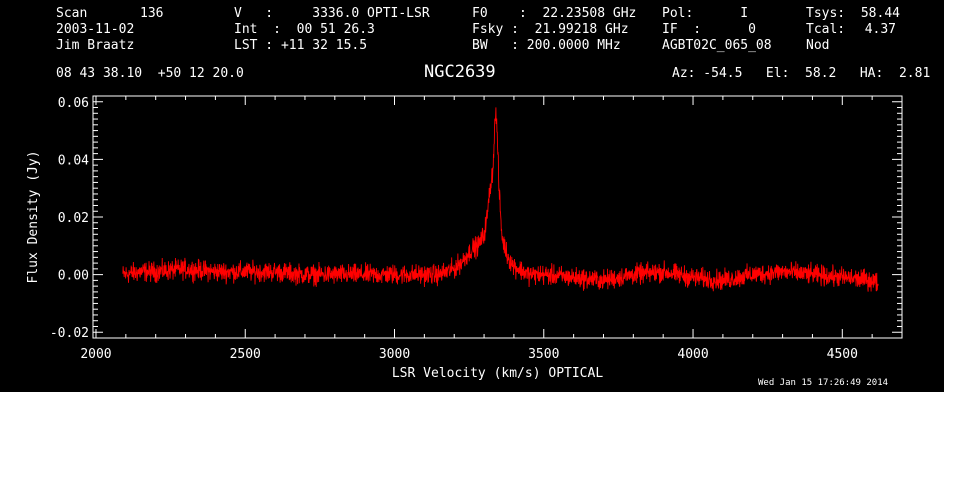  I want to click on x-tick-label: 2000, so click(95, 354).